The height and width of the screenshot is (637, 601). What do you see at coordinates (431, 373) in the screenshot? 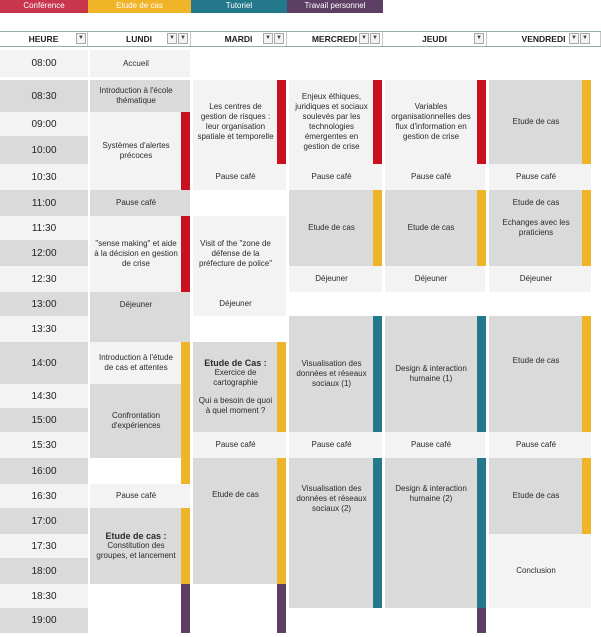
I see `event-label: Design & interaction humaine (1)` at bounding box center [431, 373].